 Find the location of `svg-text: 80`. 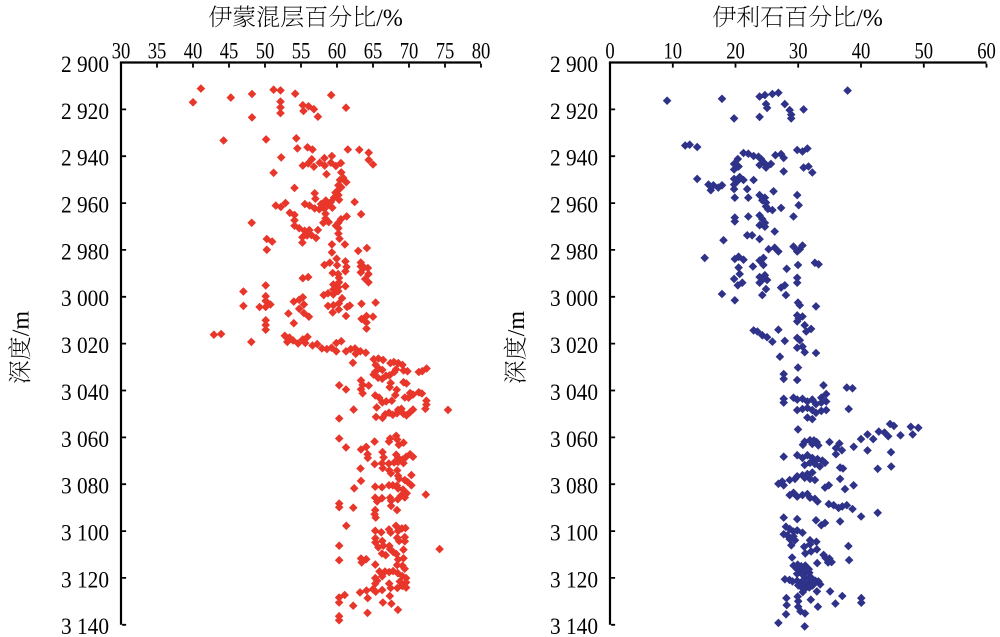

svg-text: 80 is located at coordinates (481, 50).